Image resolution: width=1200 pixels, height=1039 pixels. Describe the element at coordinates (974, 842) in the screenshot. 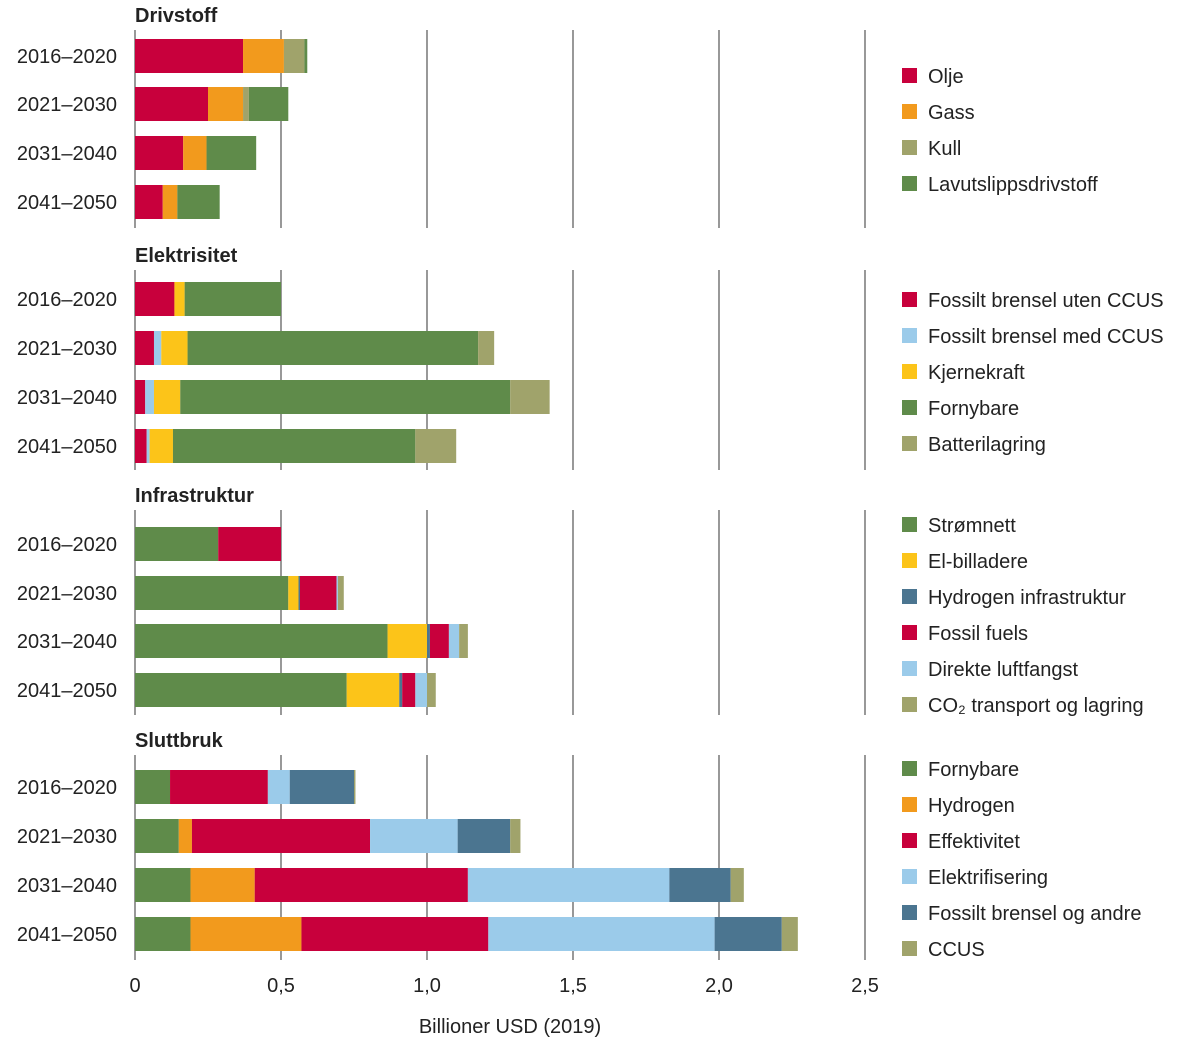

I see `legend-label: Effektivitet` at that location.